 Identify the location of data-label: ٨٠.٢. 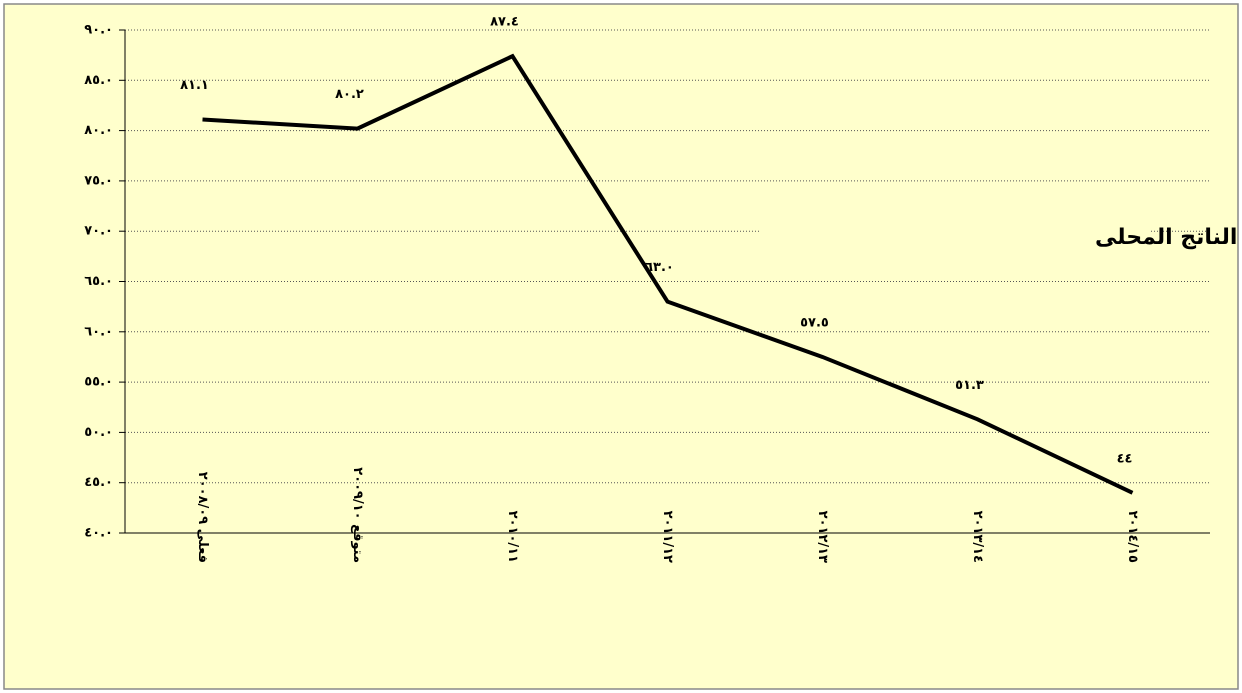
(349, 94).